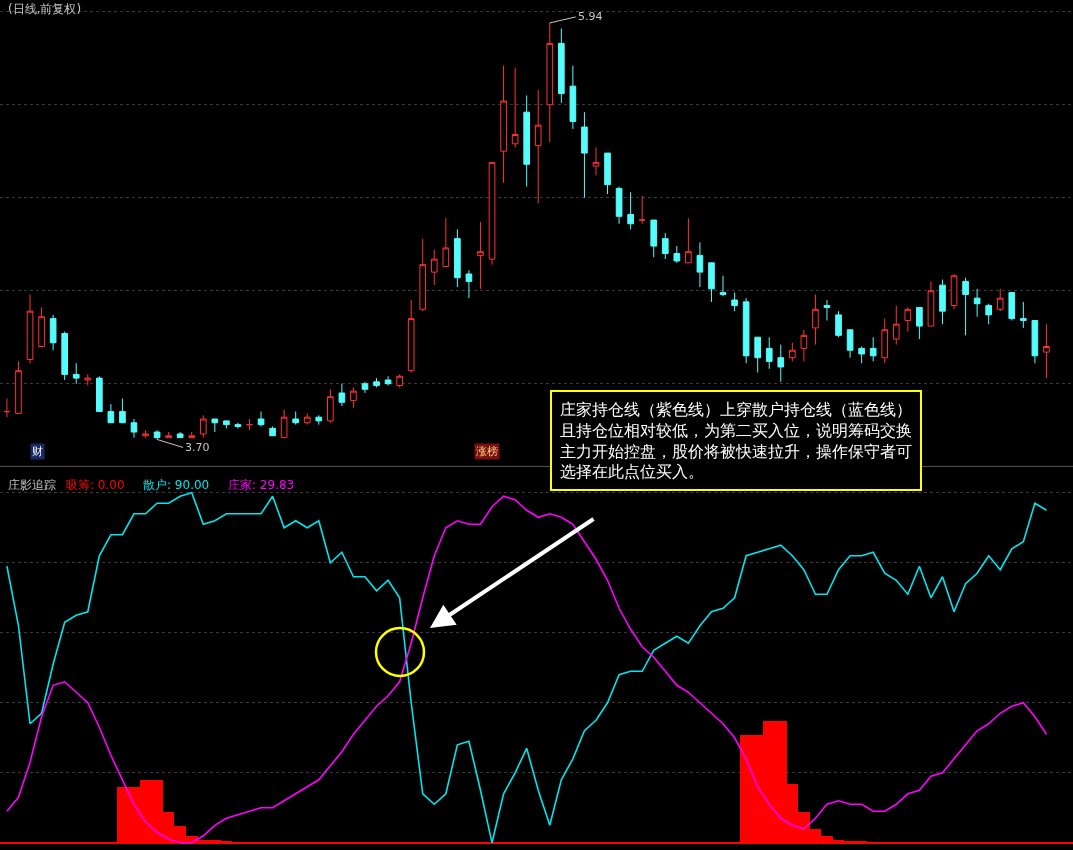 Image resolution: width=1073 pixels, height=850 pixels. What do you see at coordinates (45, 9) in the screenshot?
I see `chart-title: (日线,前复权)` at bounding box center [45, 9].